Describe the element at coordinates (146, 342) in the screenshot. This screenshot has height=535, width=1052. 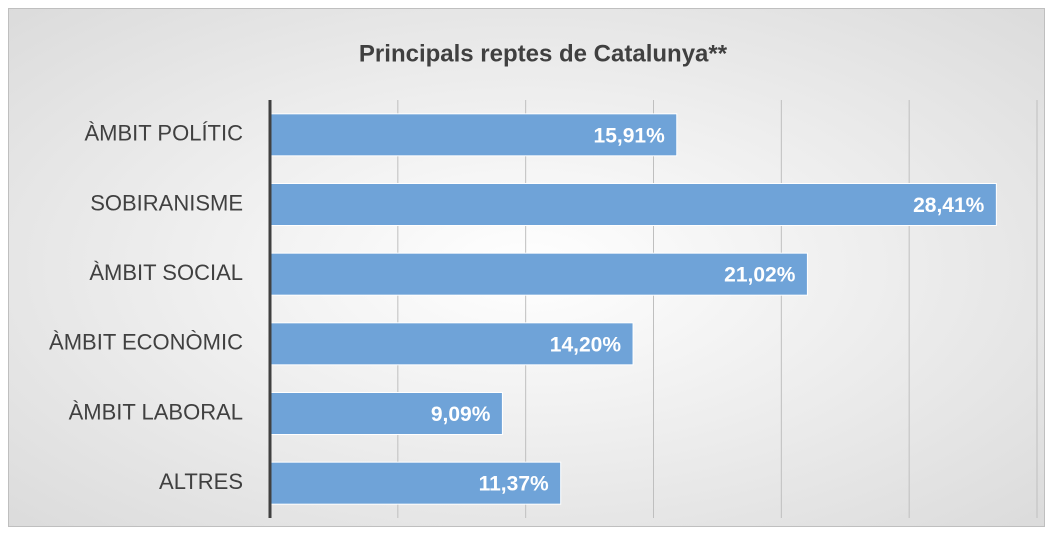
I see `y-tick-label: ÀMBIT ECONÒMIC` at that location.